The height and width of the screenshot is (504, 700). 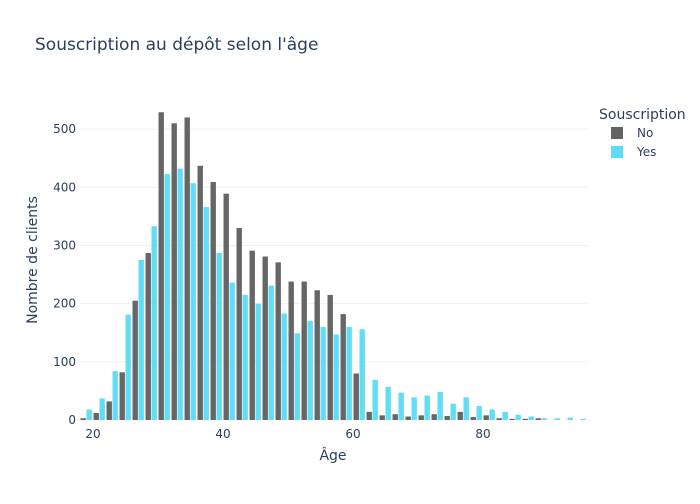 I want to click on y-tick-label: 200, so click(x=64, y=304).